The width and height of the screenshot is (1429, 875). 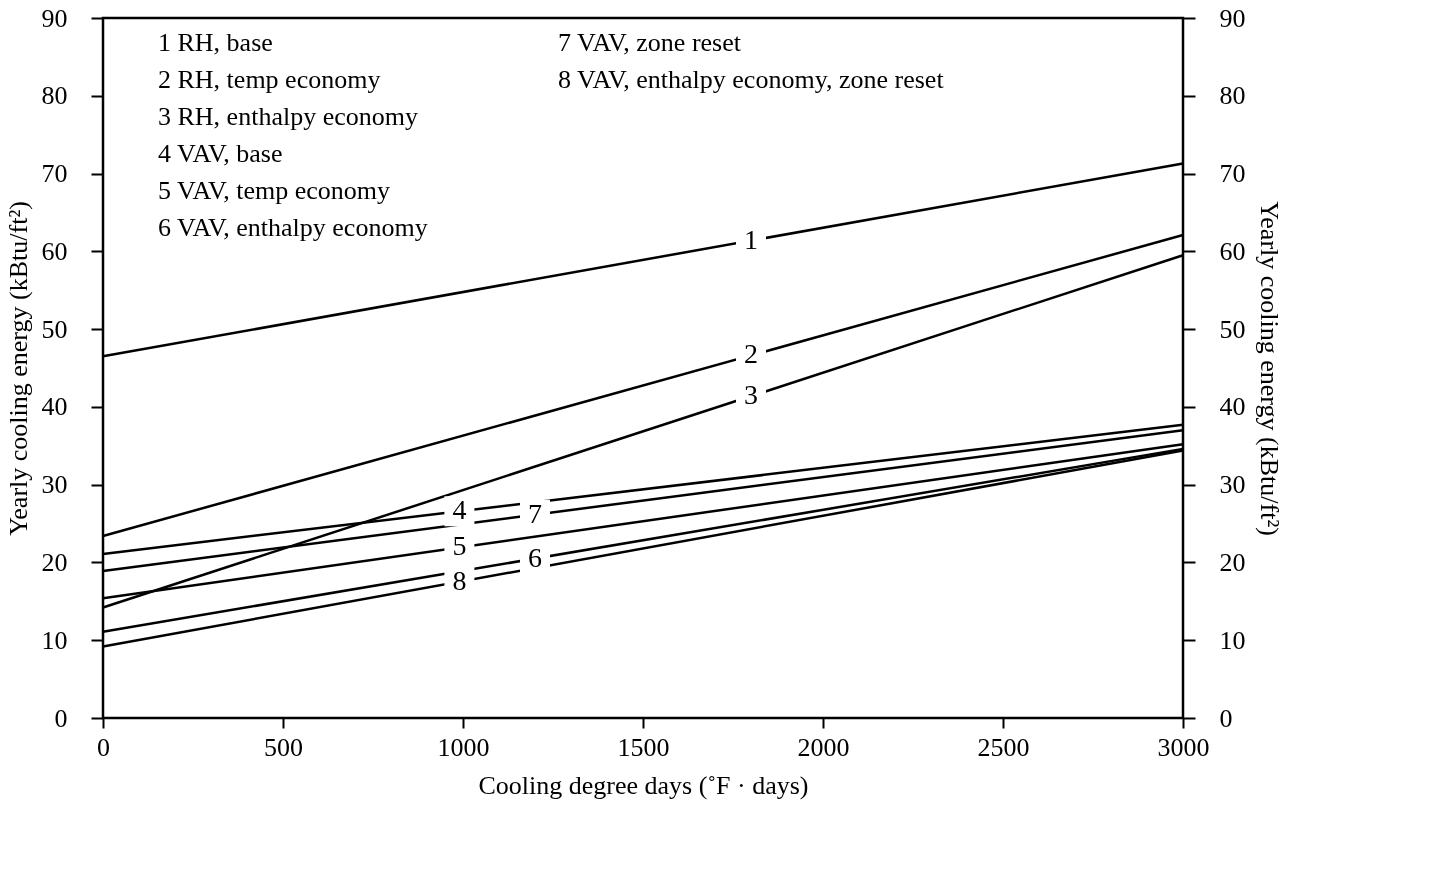 I want to click on y2-axis-title: Yearly cooling energy (kBtu/ft²), so click(x=1269, y=368).